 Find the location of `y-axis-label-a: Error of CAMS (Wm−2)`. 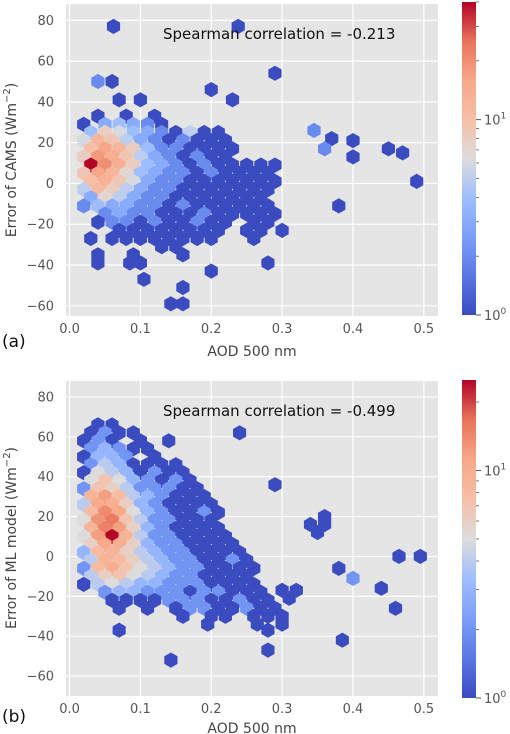

y-axis-label-a: Error of CAMS (Wm−2) is located at coordinates (11, 160).